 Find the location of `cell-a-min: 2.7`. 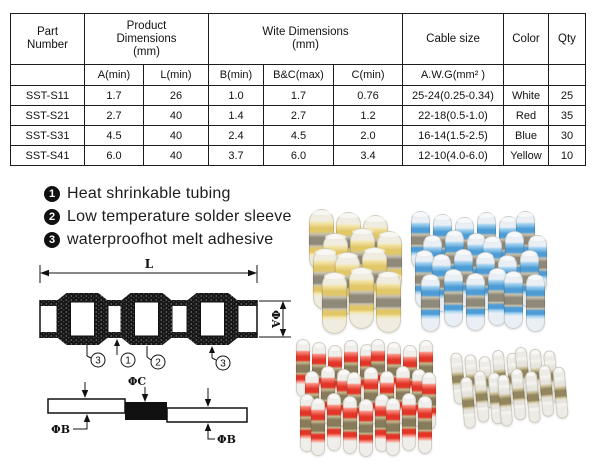

cell-a-min: 2.7 is located at coordinates (114, 115).